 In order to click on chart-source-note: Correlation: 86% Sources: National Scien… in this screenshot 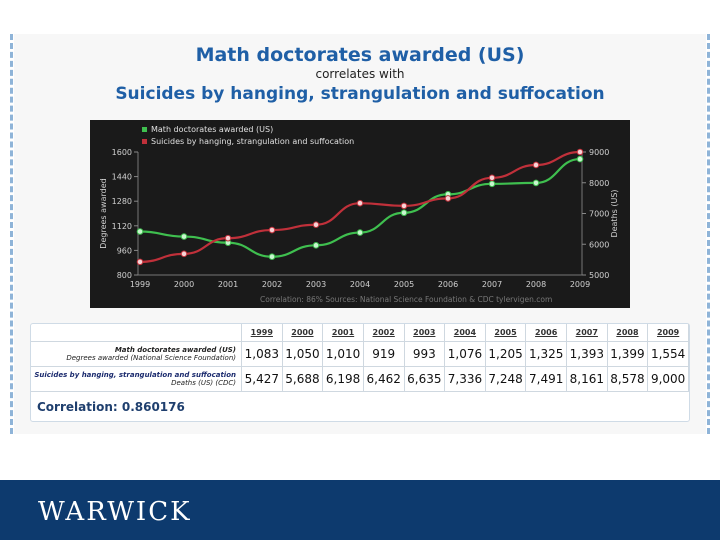, I will do `click(406, 299)`.